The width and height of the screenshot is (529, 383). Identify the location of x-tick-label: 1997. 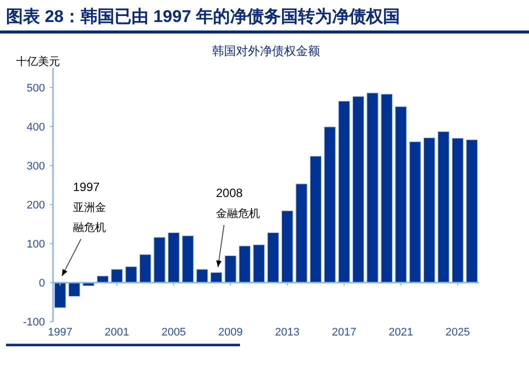
(60, 332).